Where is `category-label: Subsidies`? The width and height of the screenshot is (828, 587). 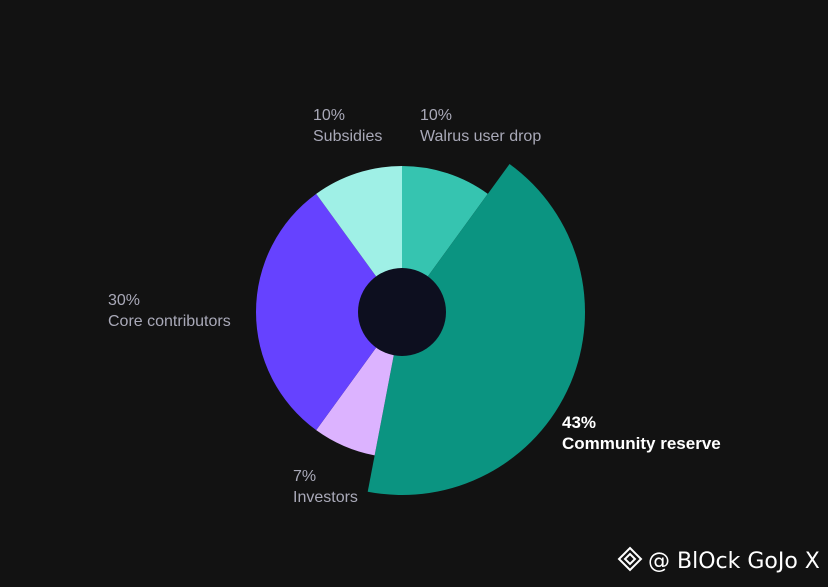 category-label: Subsidies is located at coordinates (347, 136).